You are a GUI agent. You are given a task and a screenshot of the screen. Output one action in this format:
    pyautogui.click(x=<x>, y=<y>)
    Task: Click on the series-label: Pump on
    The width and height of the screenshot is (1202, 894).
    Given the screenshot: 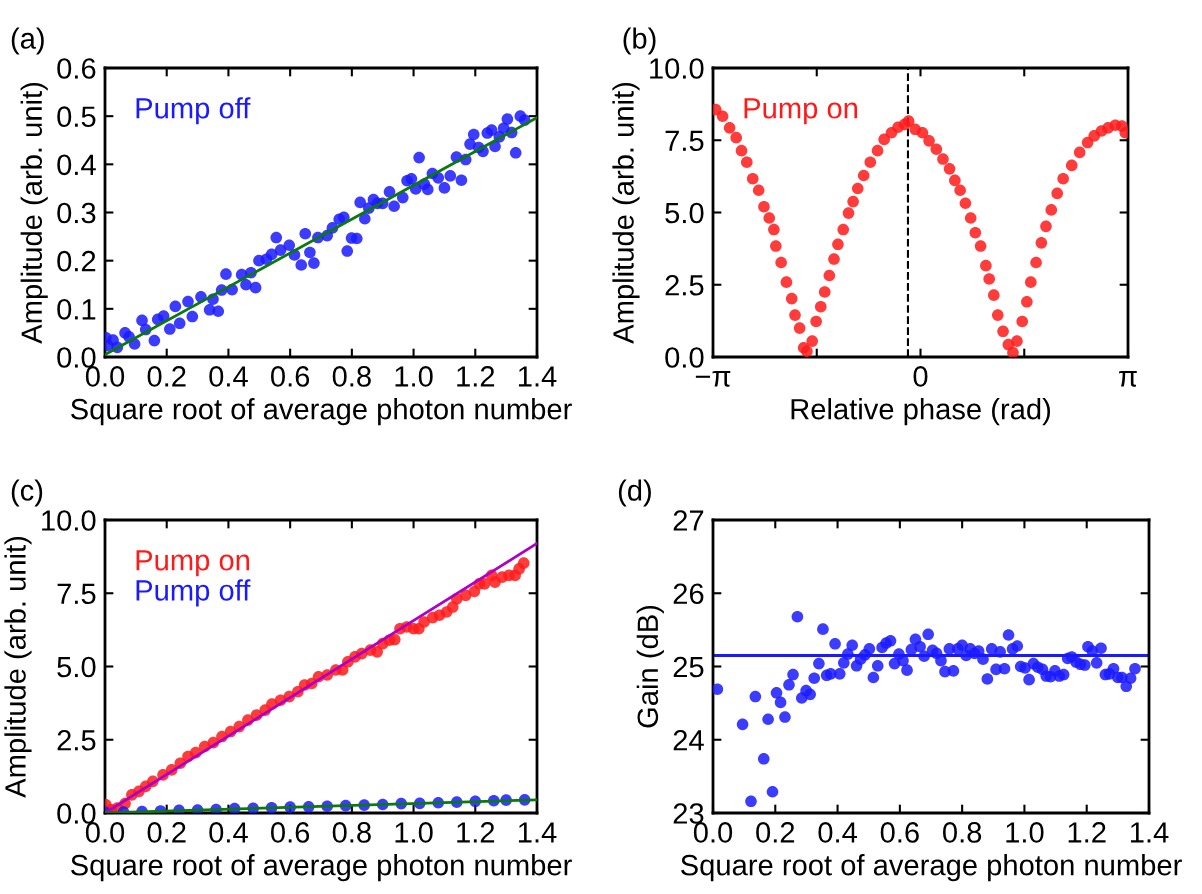 What is the action you would take?
    pyautogui.click(x=801, y=111)
    